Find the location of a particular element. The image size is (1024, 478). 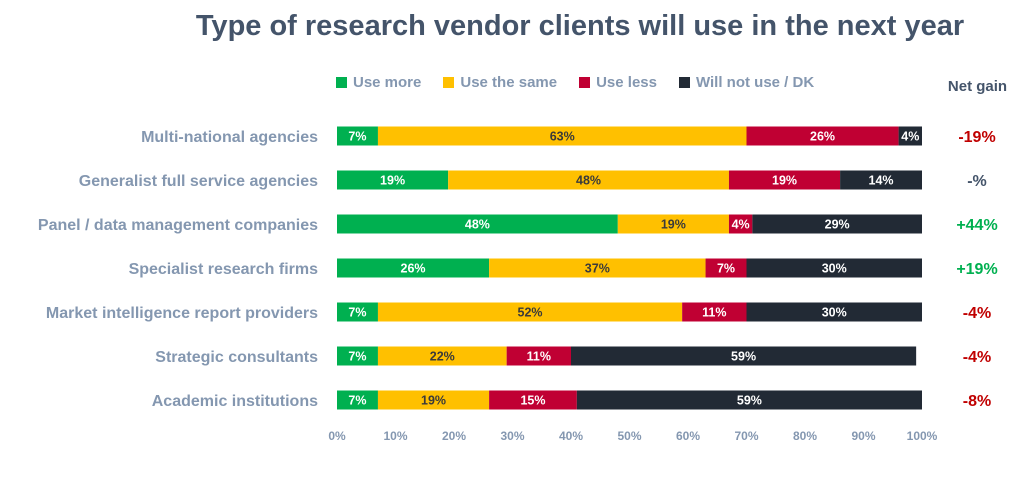

legend-label-use-more: Use more is located at coordinates (387, 82).